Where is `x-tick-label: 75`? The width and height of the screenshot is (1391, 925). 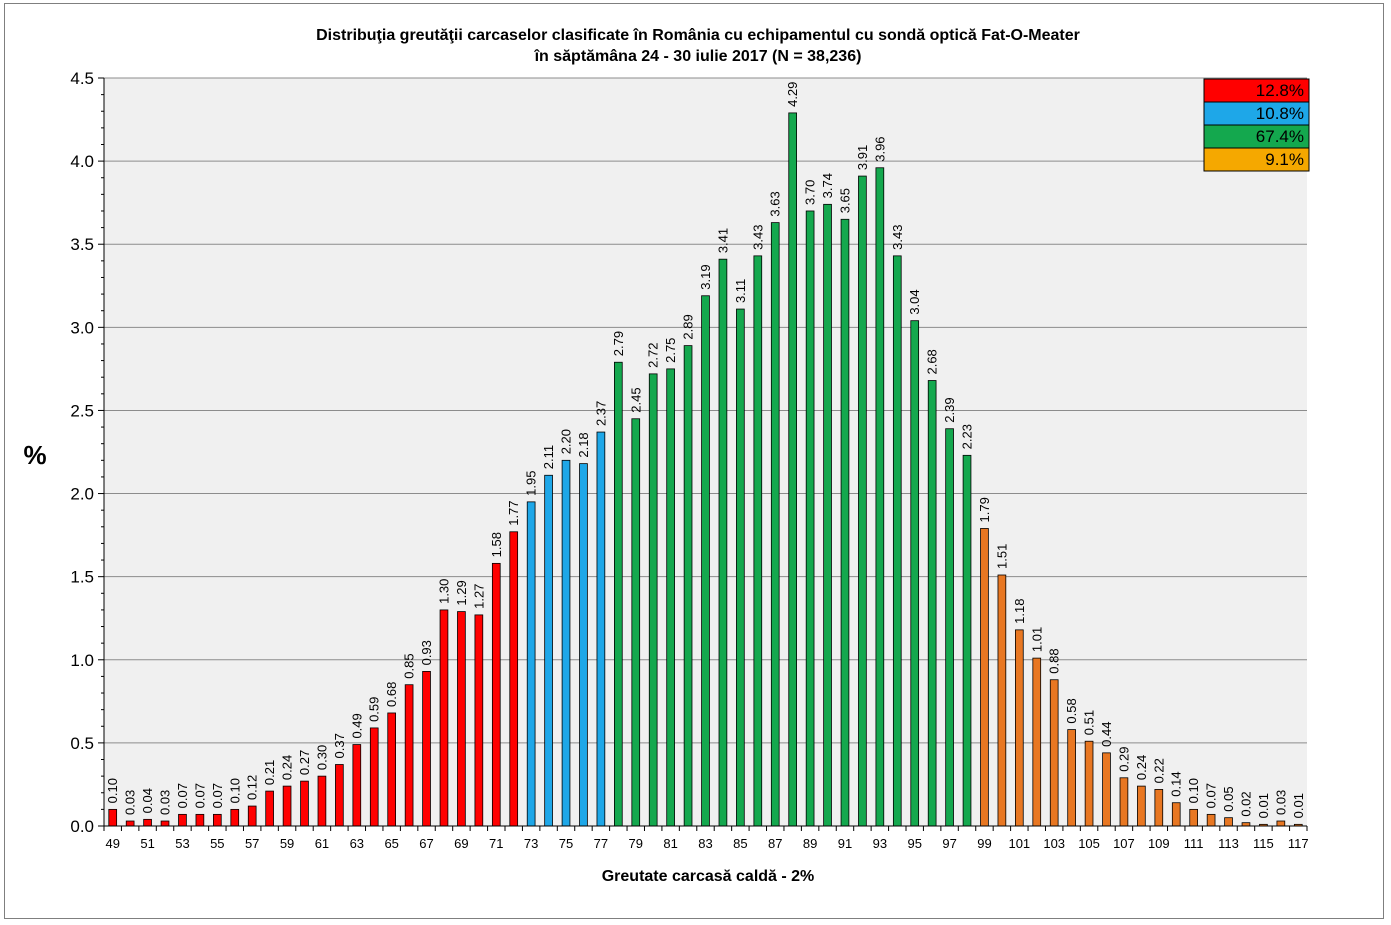 x-tick-label: 75 is located at coordinates (566, 843).